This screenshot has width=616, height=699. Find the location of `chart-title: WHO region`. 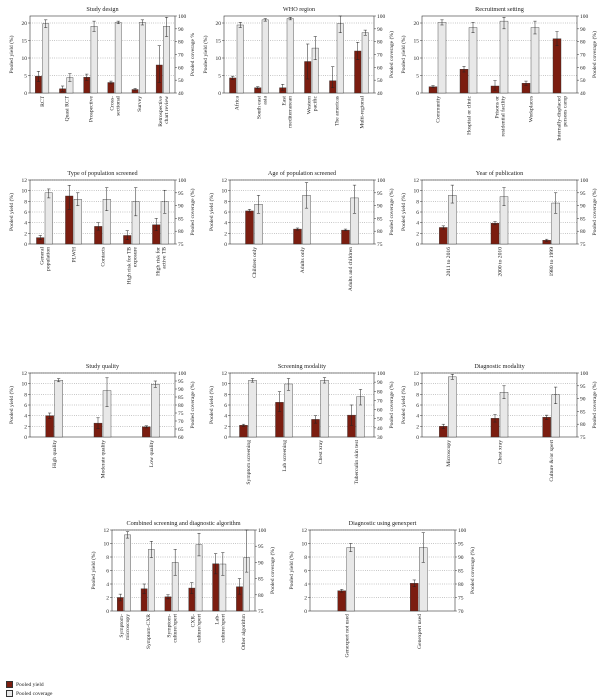

chart-title: WHO region is located at coordinates (299, 9).